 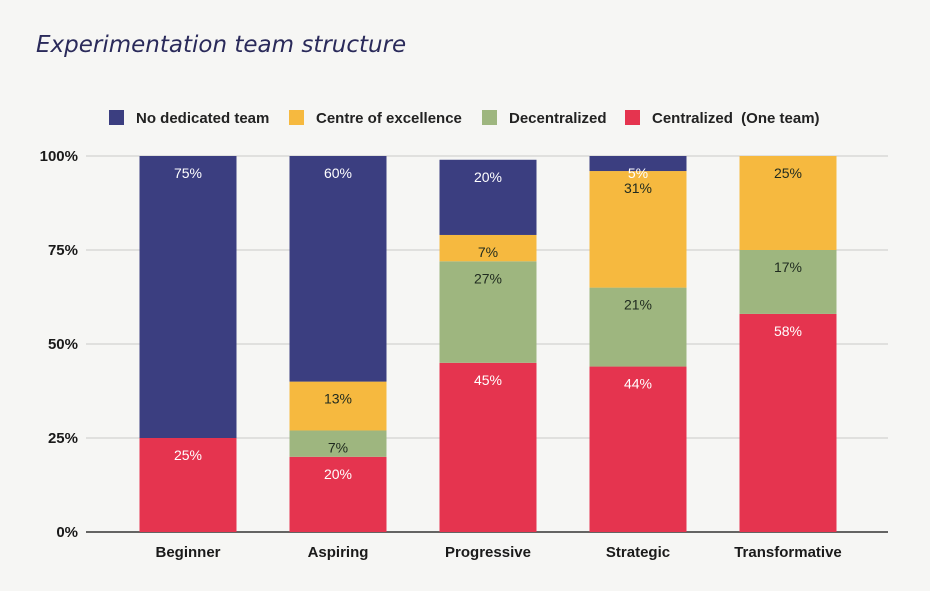 I want to click on y-tick-label: 25%, so click(x=63, y=438).